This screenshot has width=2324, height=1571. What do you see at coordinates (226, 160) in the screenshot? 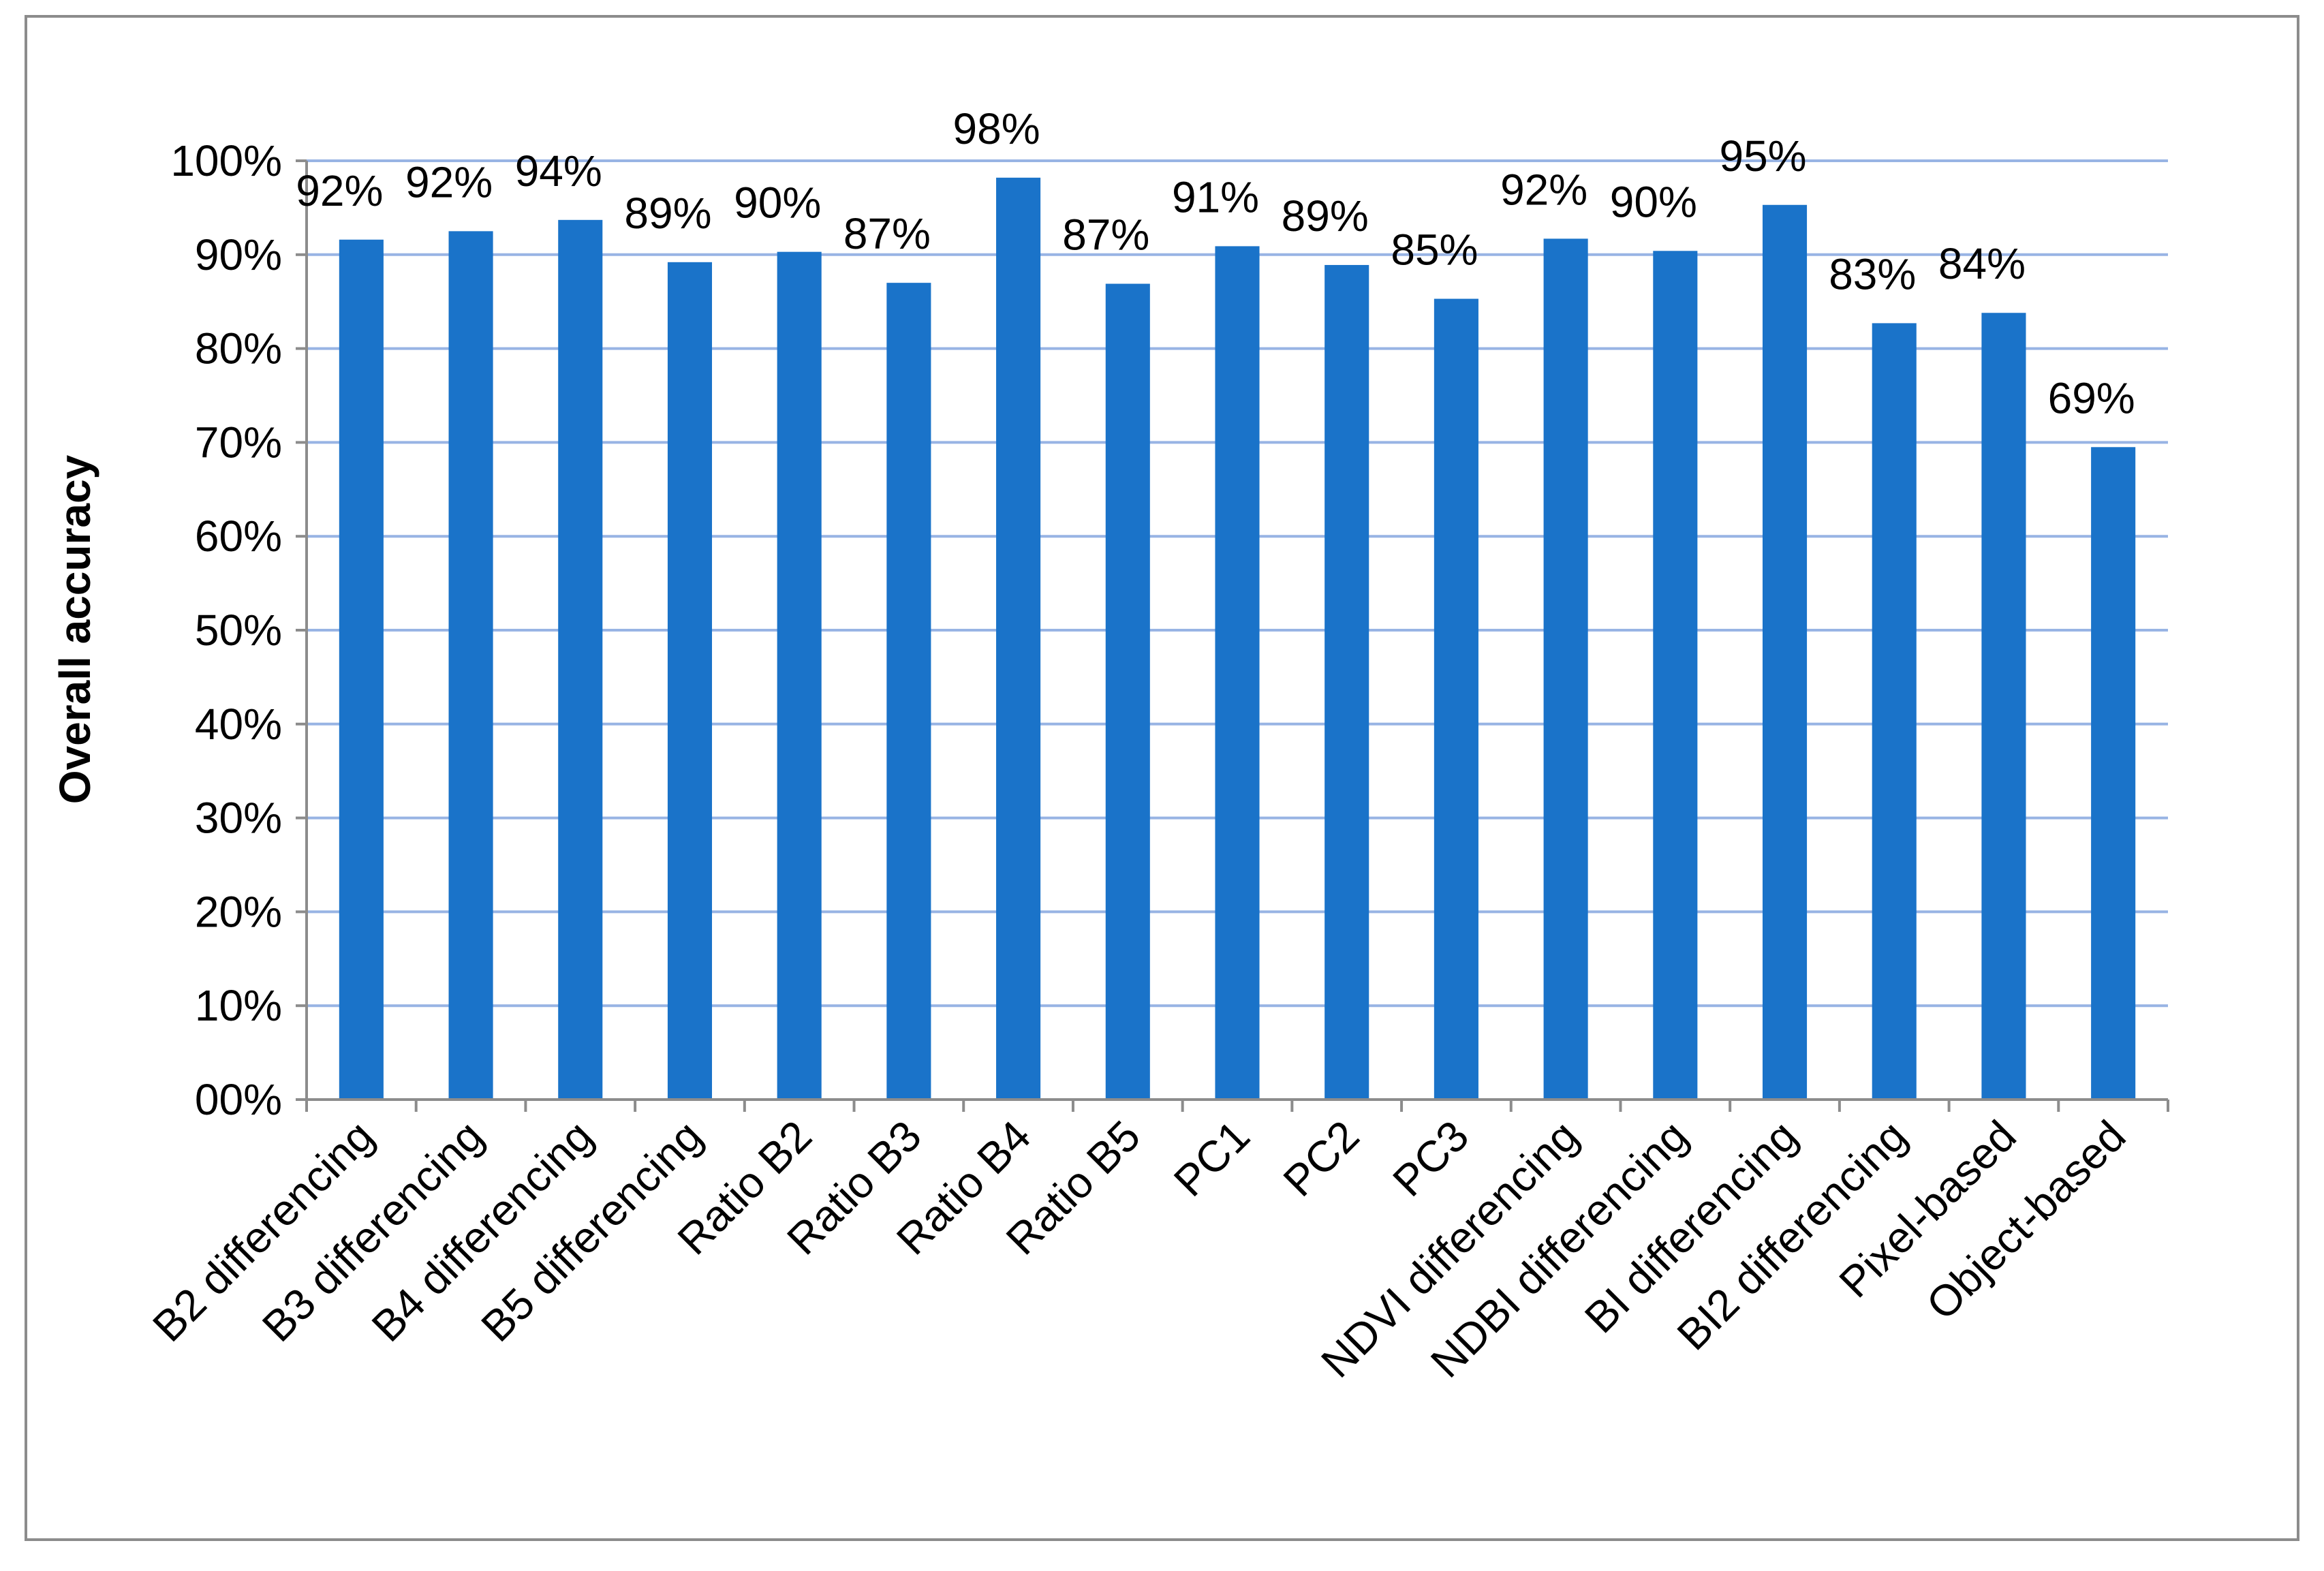
I see `y-tick-label: 100%` at bounding box center [226, 160].